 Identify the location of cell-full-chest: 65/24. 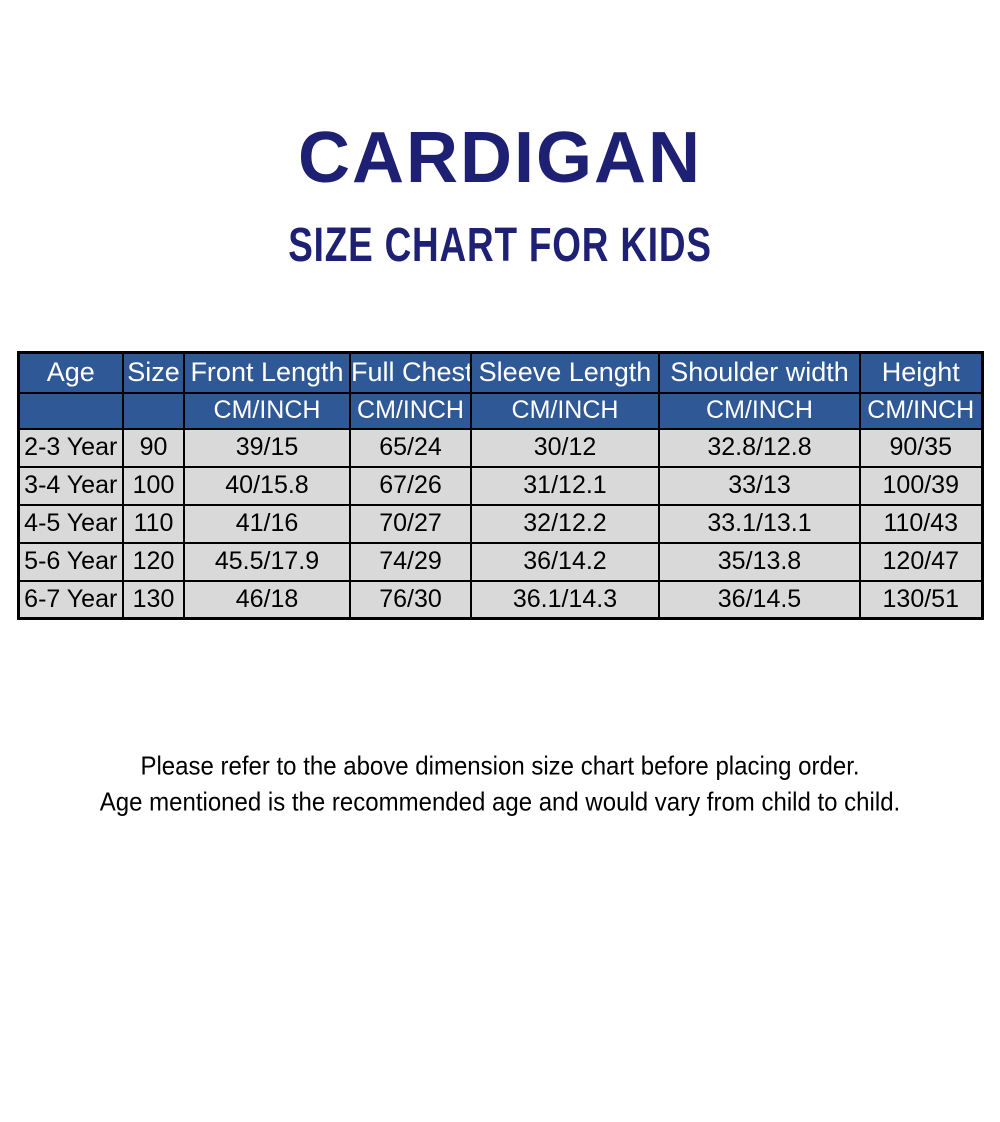
(410, 447).